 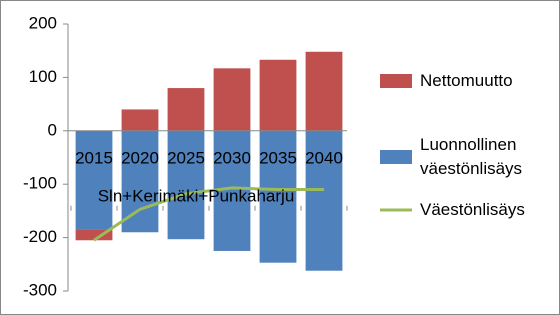 I want to click on x-tick-label: 2015, so click(x=94, y=157).